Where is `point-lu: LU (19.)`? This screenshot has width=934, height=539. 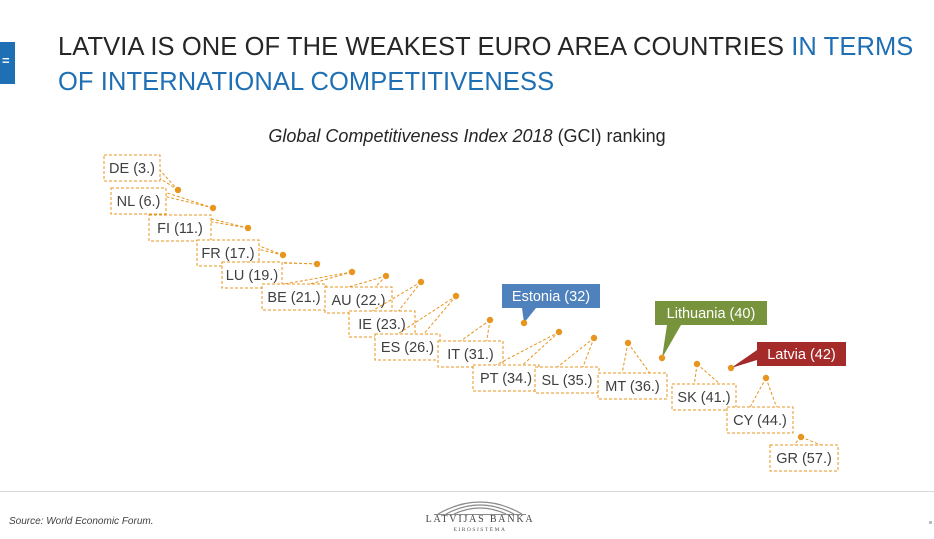
point-lu: LU (19.) is located at coordinates (271, 274).